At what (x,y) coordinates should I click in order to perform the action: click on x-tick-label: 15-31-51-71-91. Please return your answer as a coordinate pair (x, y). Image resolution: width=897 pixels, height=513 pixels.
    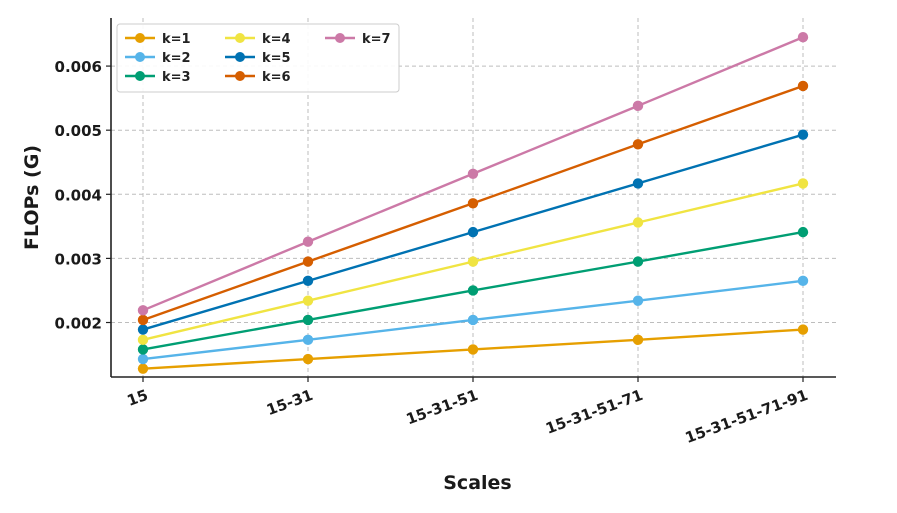
    Looking at the image, I should click on (747, 416).